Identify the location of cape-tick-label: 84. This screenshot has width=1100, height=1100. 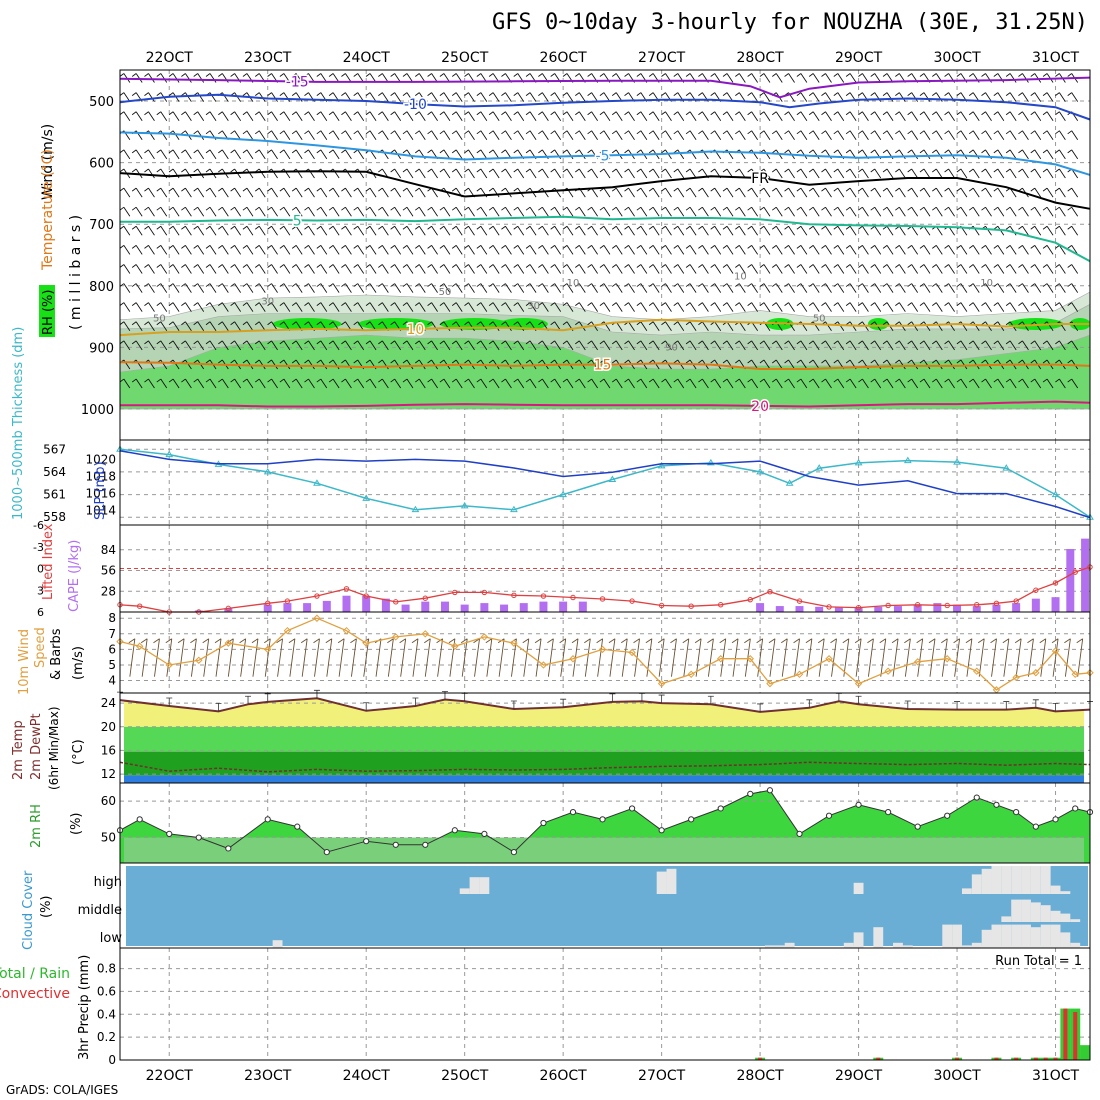
(108, 550).